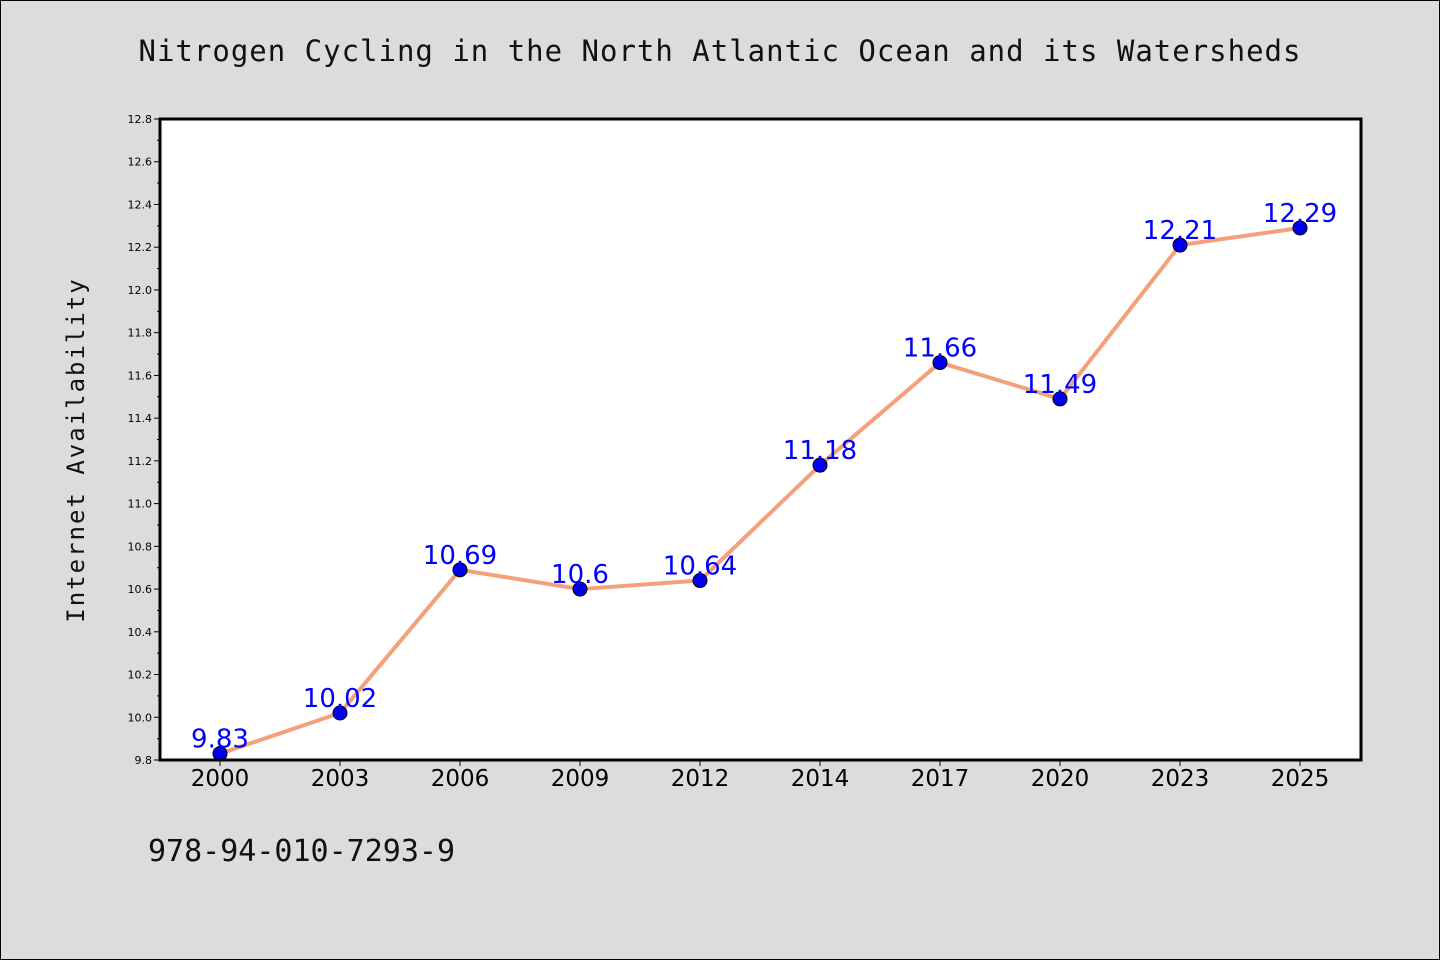 Image resolution: width=1440 pixels, height=960 pixels. What do you see at coordinates (140, 333) in the screenshot?
I see `y-tick-label: 11.8` at bounding box center [140, 333].